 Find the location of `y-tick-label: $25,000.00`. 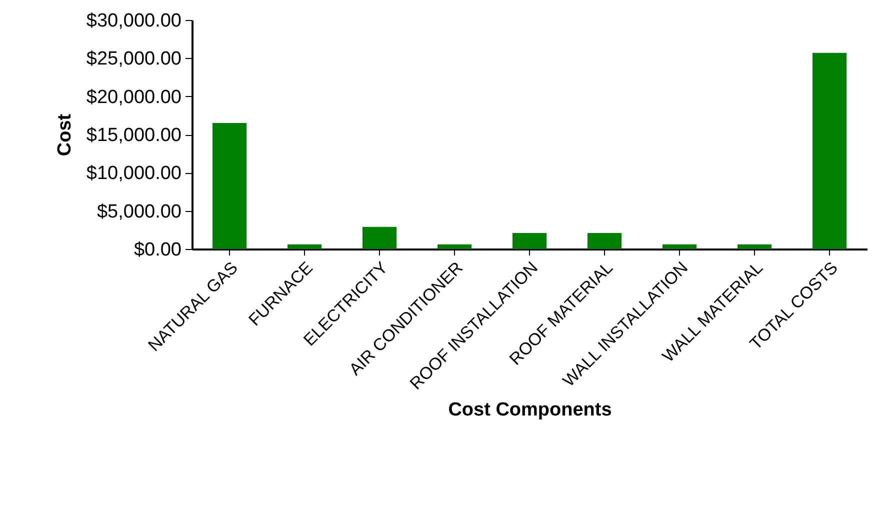

y-tick-label: $25,000.00 is located at coordinates (134, 59).